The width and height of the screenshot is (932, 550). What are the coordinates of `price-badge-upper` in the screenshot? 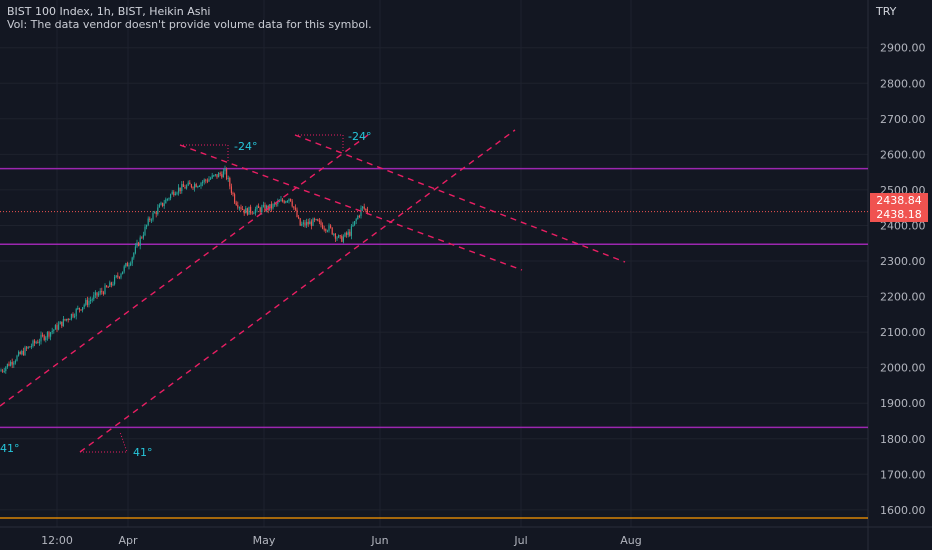 It's located at (899, 200).